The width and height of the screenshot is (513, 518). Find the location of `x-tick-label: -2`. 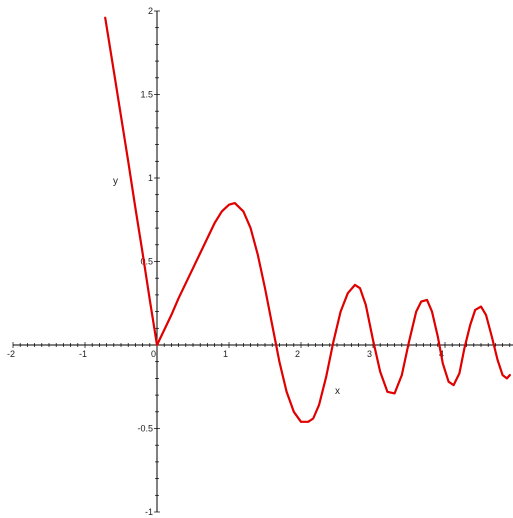

x-tick-label: -2 is located at coordinates (11, 354).